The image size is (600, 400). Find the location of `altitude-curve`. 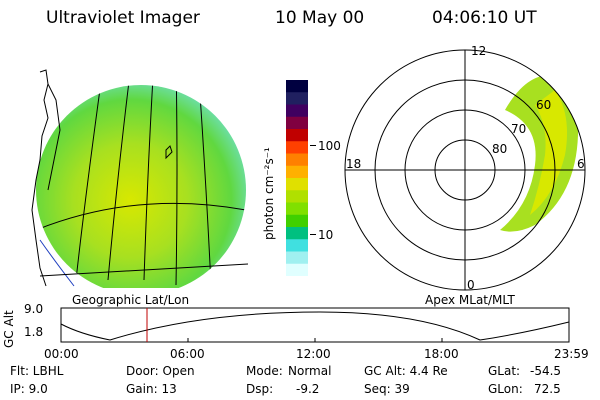

altitude-curve is located at coordinates (315, 326).